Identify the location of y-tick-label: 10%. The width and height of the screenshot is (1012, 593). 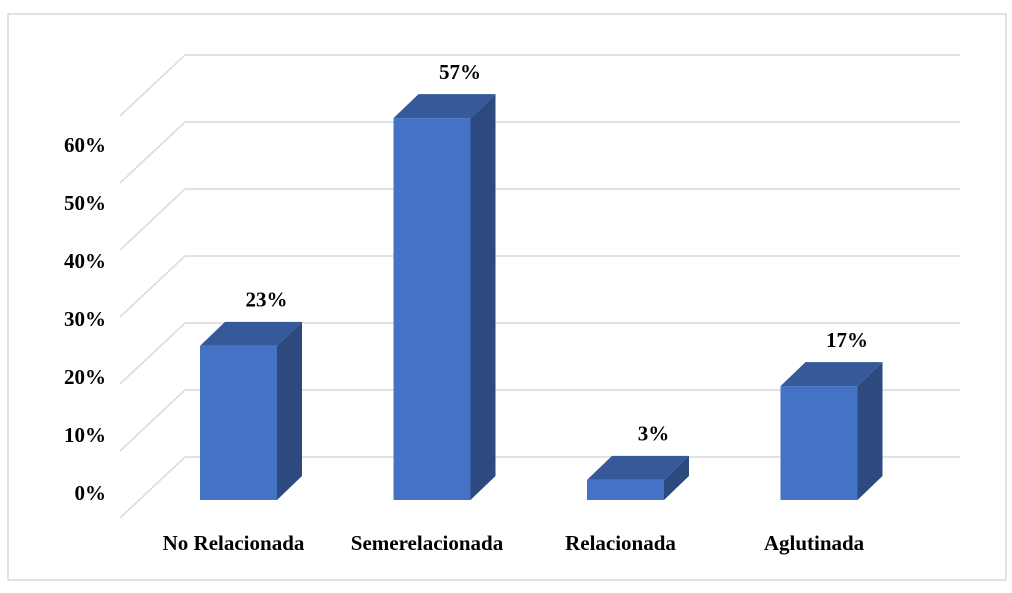
(85, 435).